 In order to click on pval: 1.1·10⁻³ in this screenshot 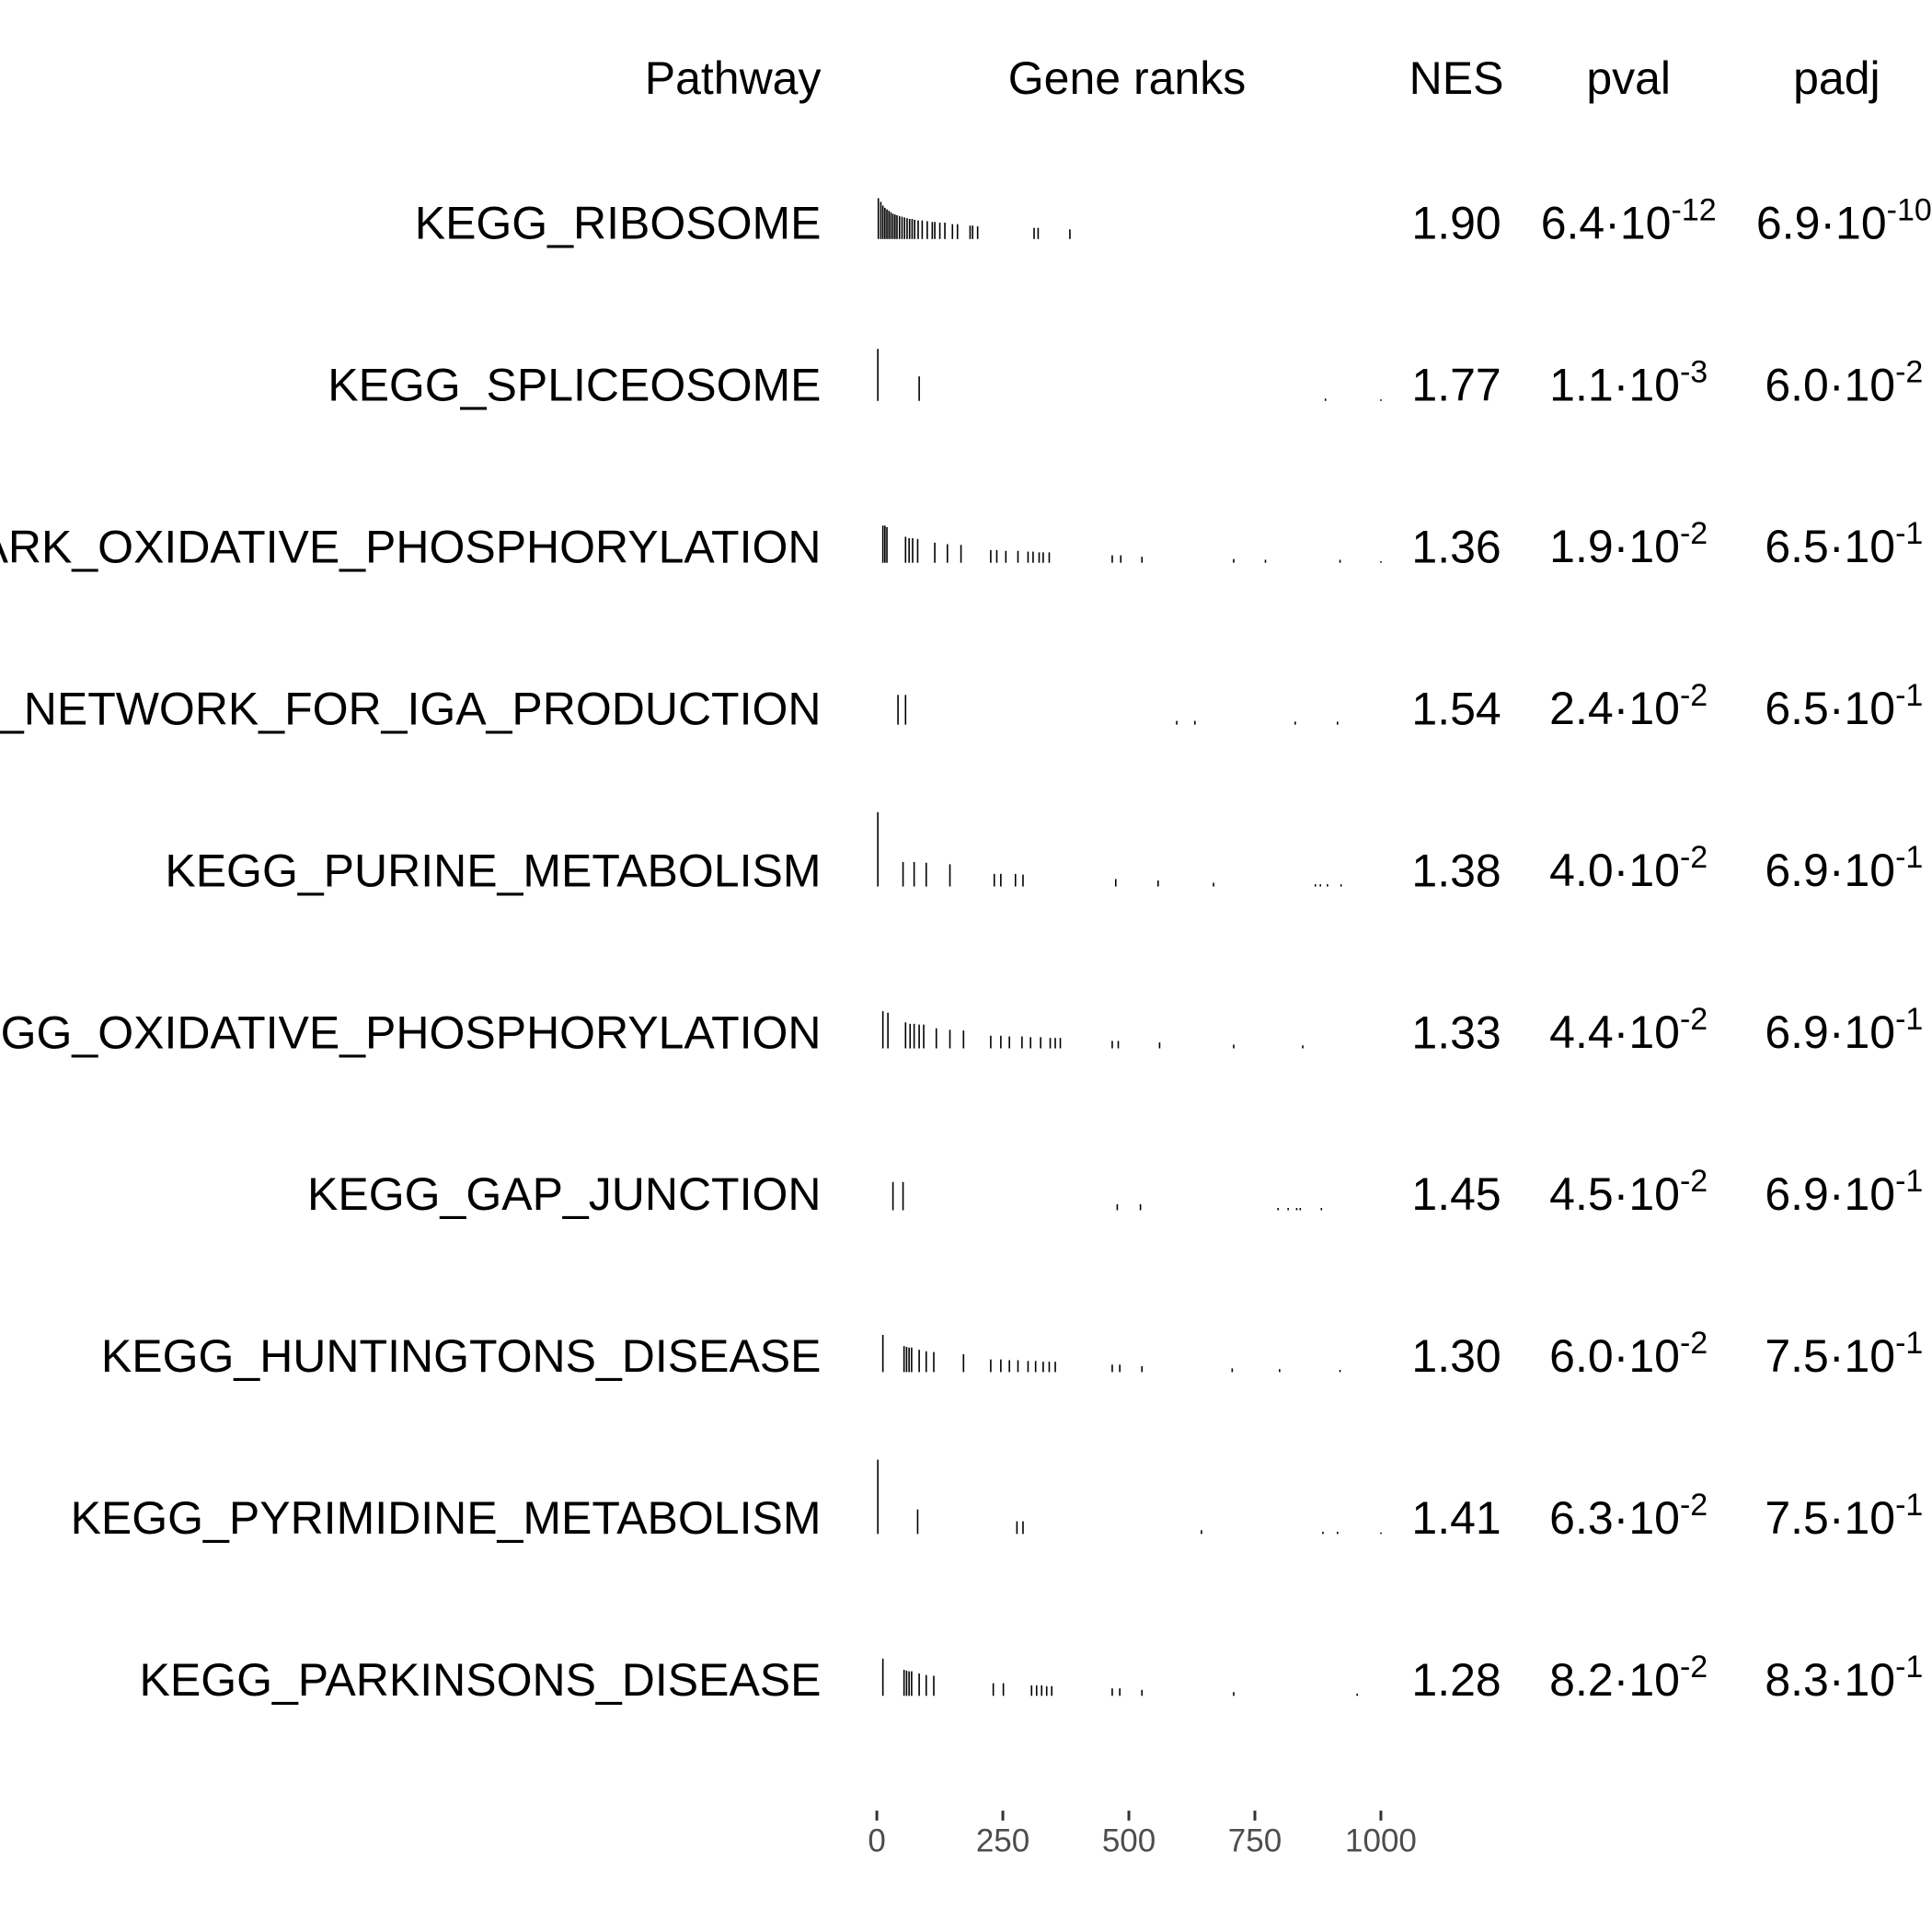, I will do `click(1628, 382)`.